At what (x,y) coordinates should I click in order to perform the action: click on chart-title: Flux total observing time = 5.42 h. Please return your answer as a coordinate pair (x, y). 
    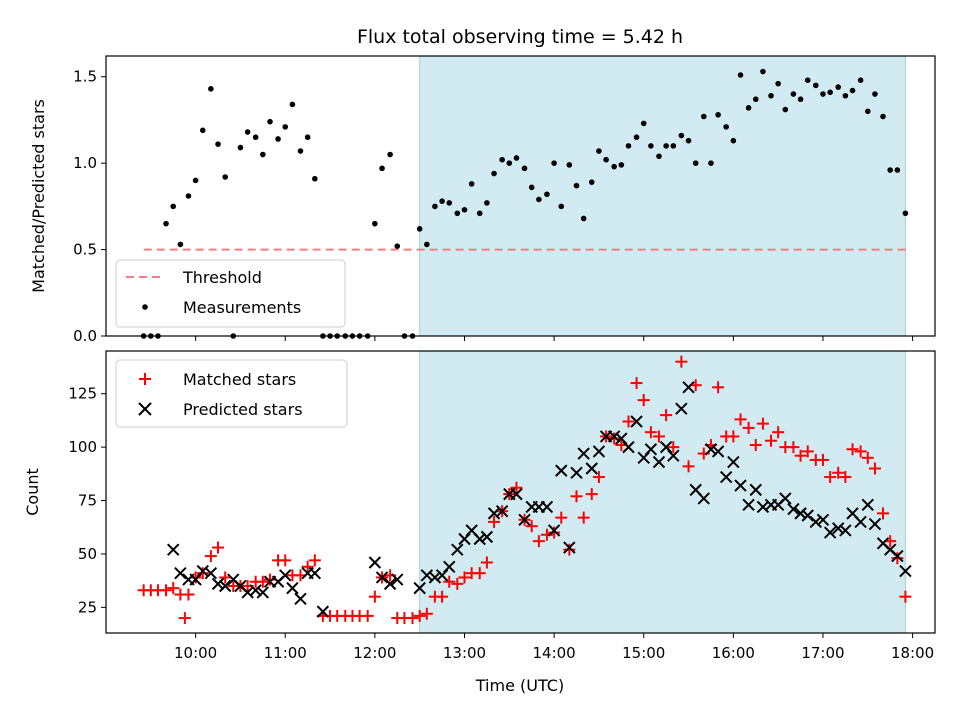
    Looking at the image, I should click on (520, 37).